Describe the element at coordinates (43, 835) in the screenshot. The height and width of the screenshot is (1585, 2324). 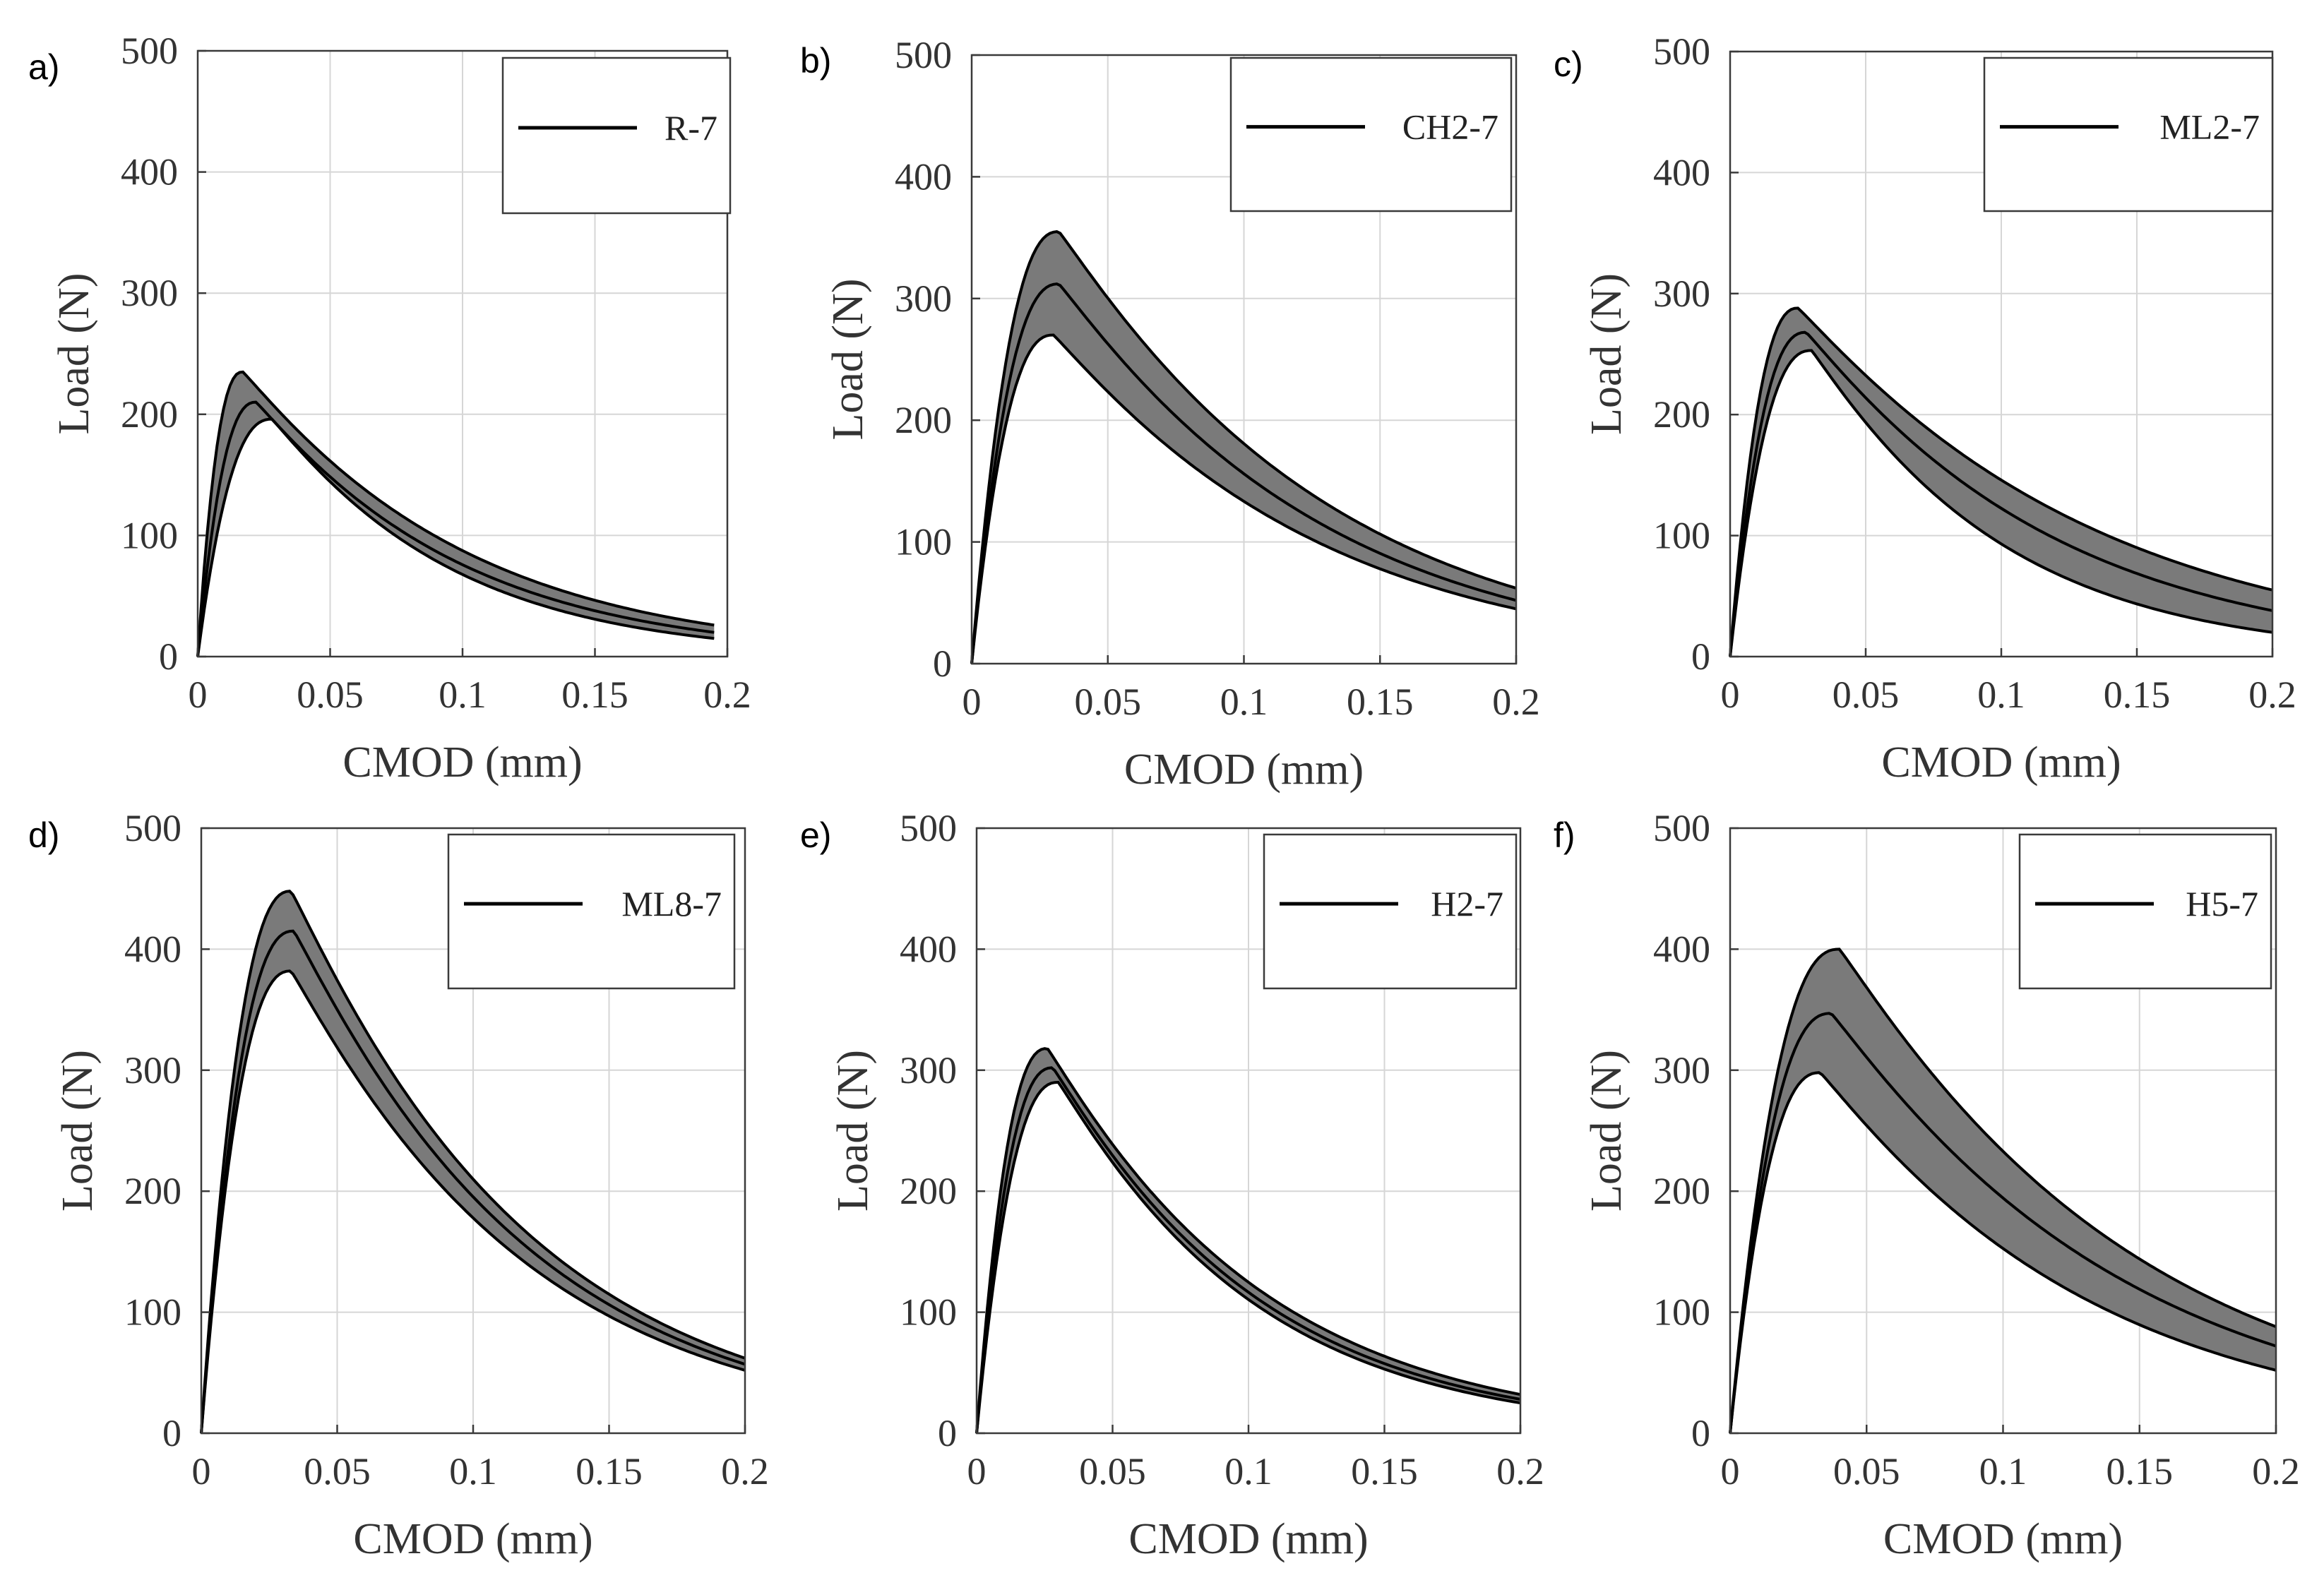
I see `panel-label: d)` at that location.